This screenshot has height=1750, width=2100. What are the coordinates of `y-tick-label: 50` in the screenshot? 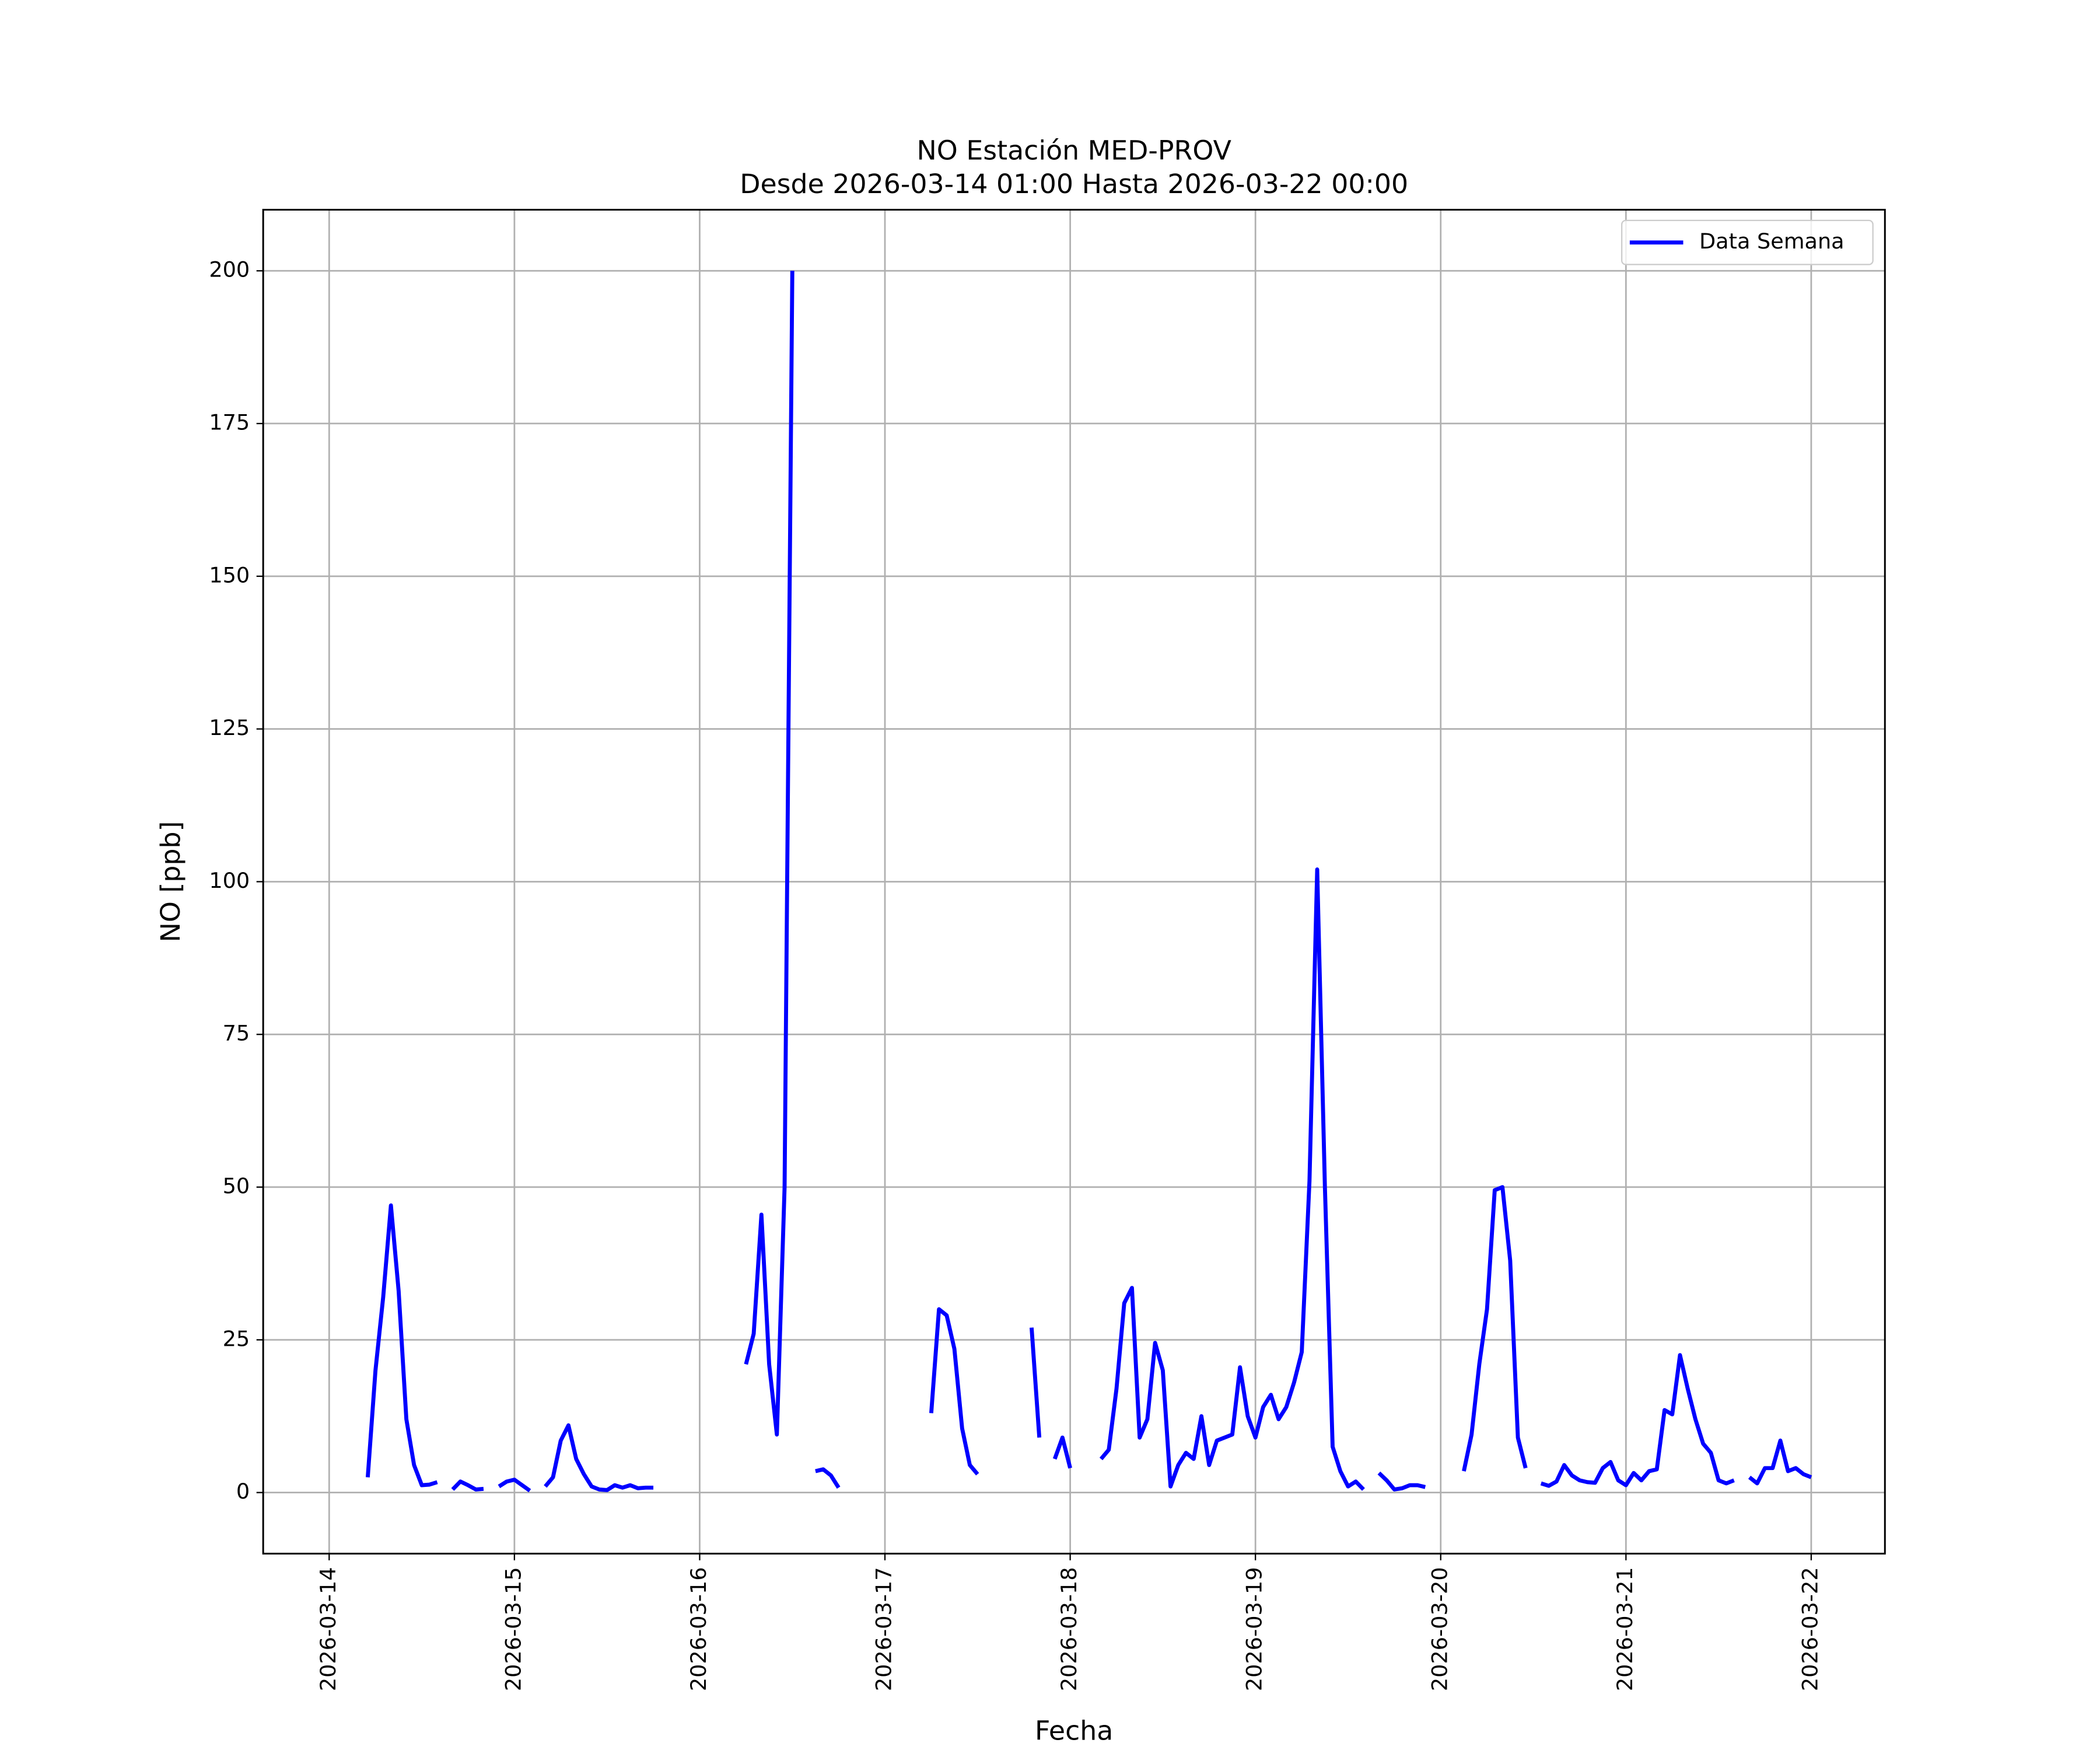 It's located at (236, 1186).